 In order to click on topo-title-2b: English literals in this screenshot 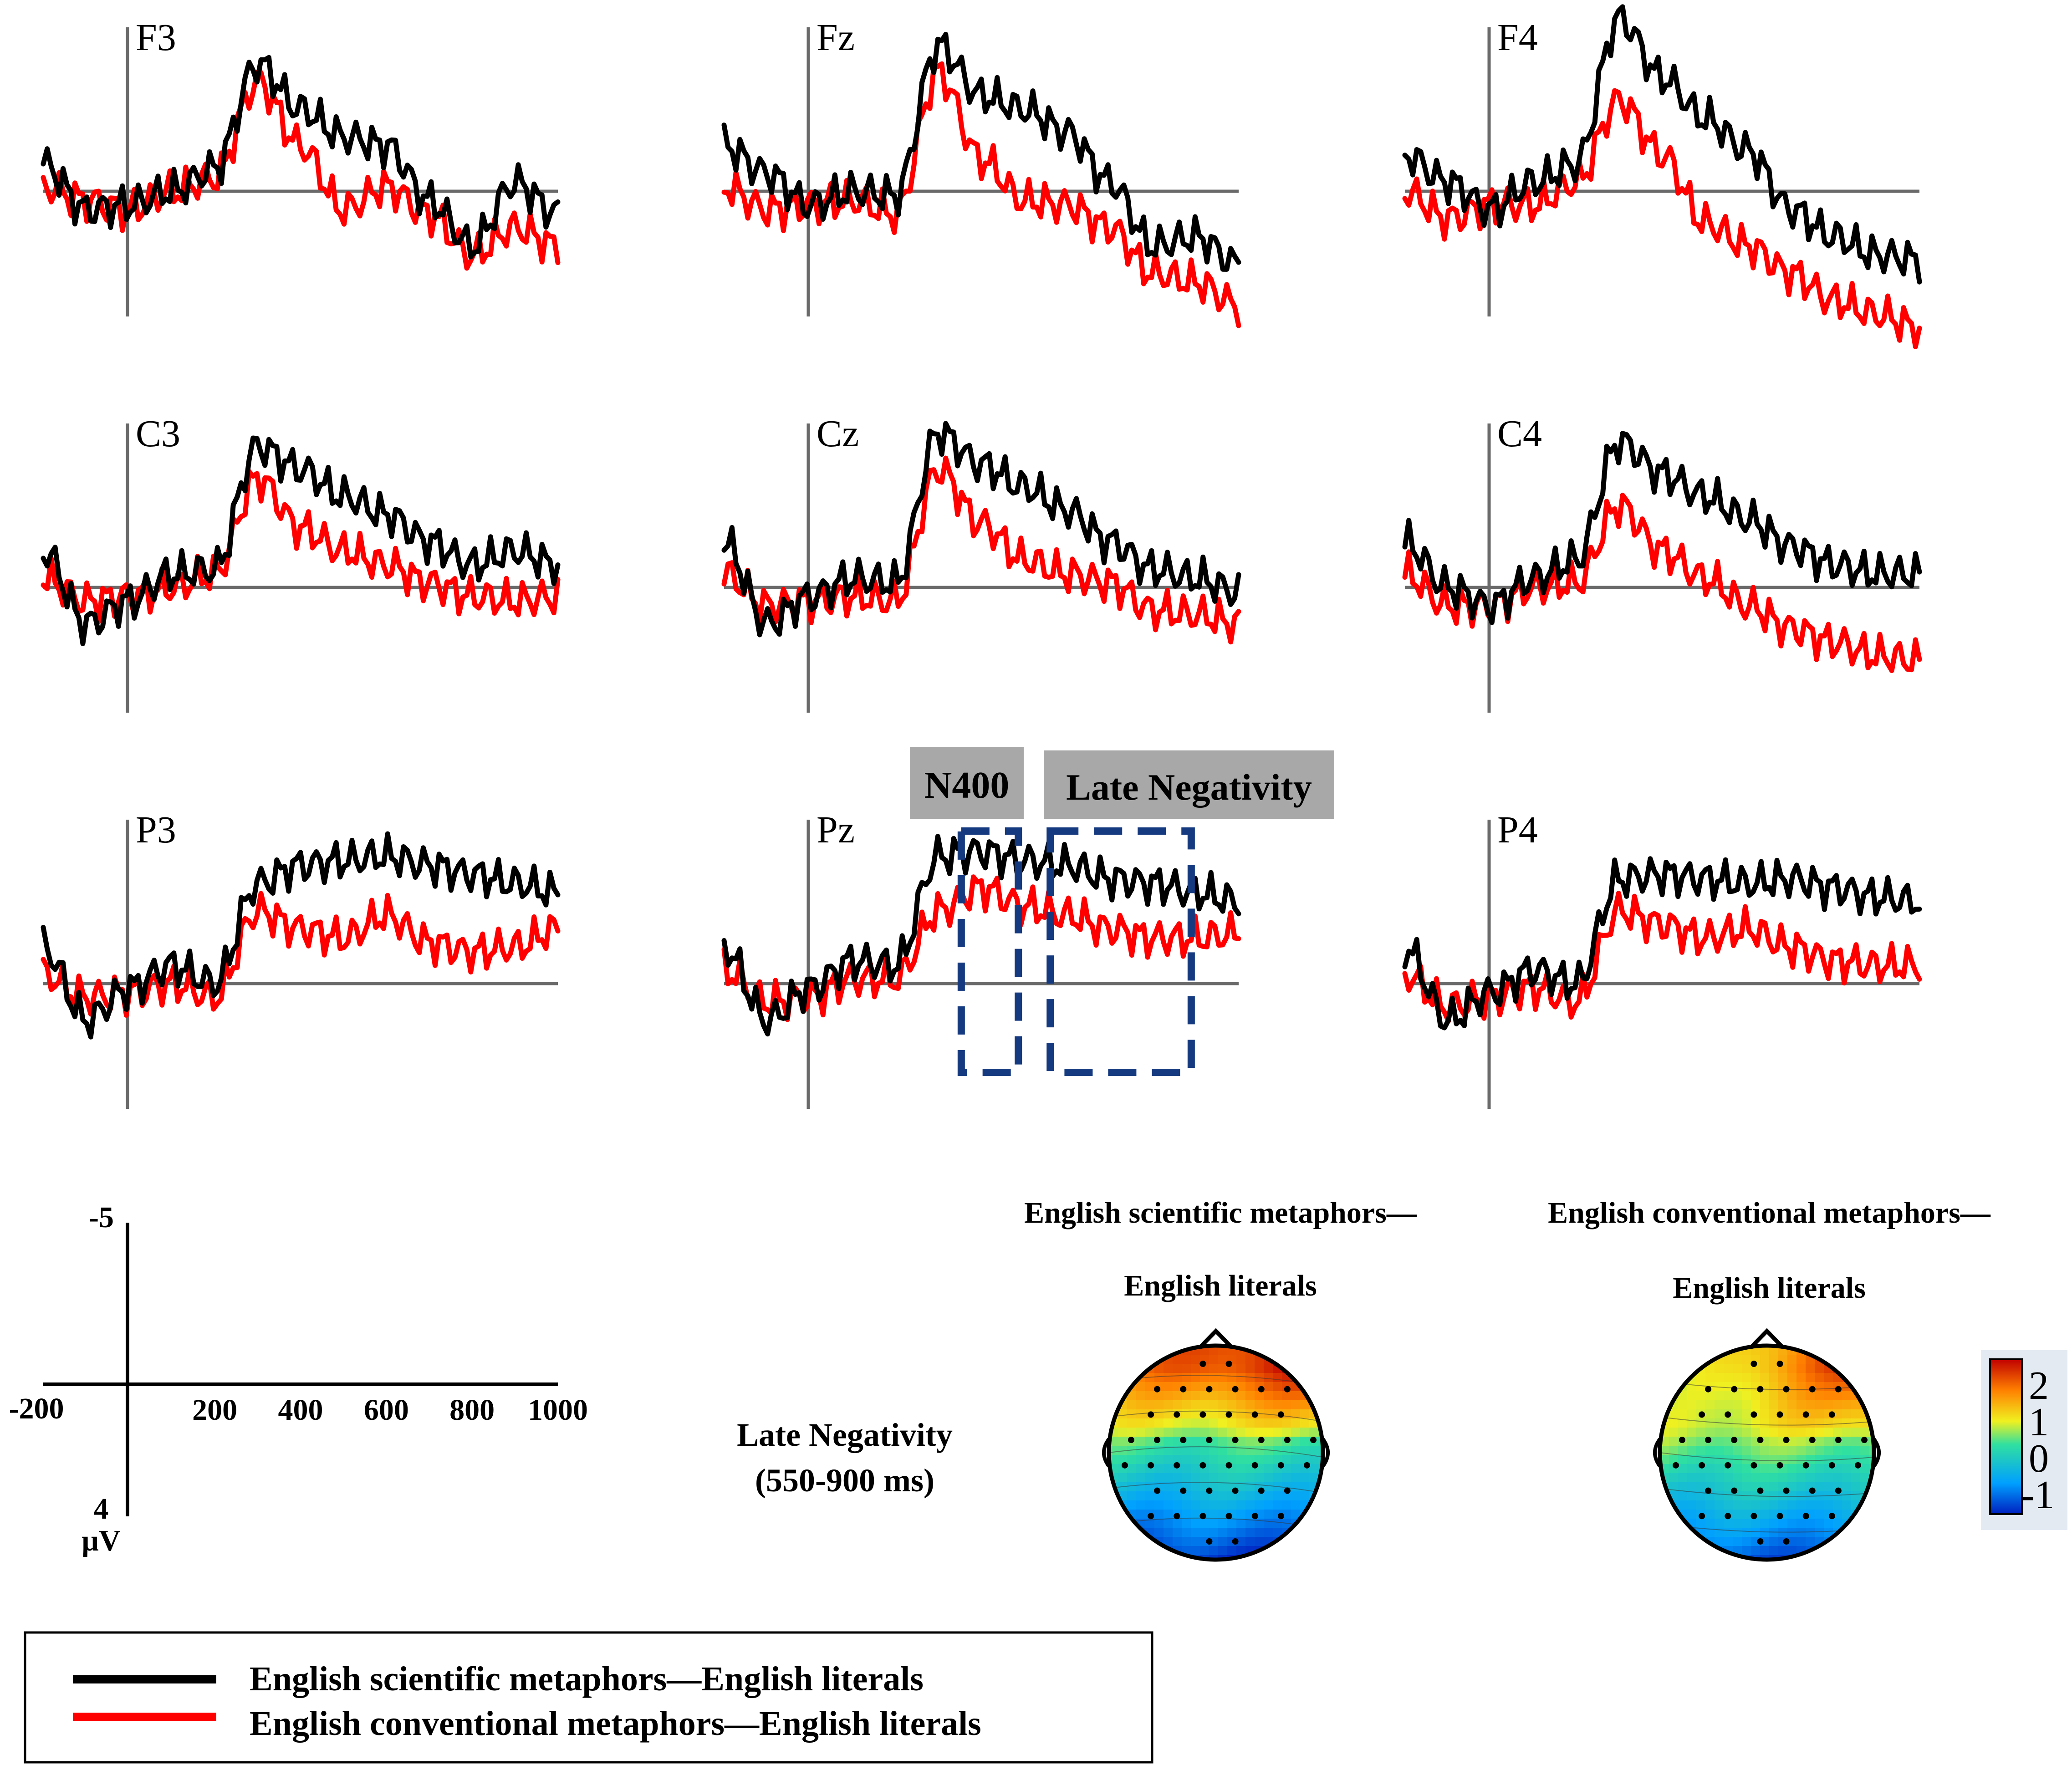, I will do `click(1770, 1288)`.